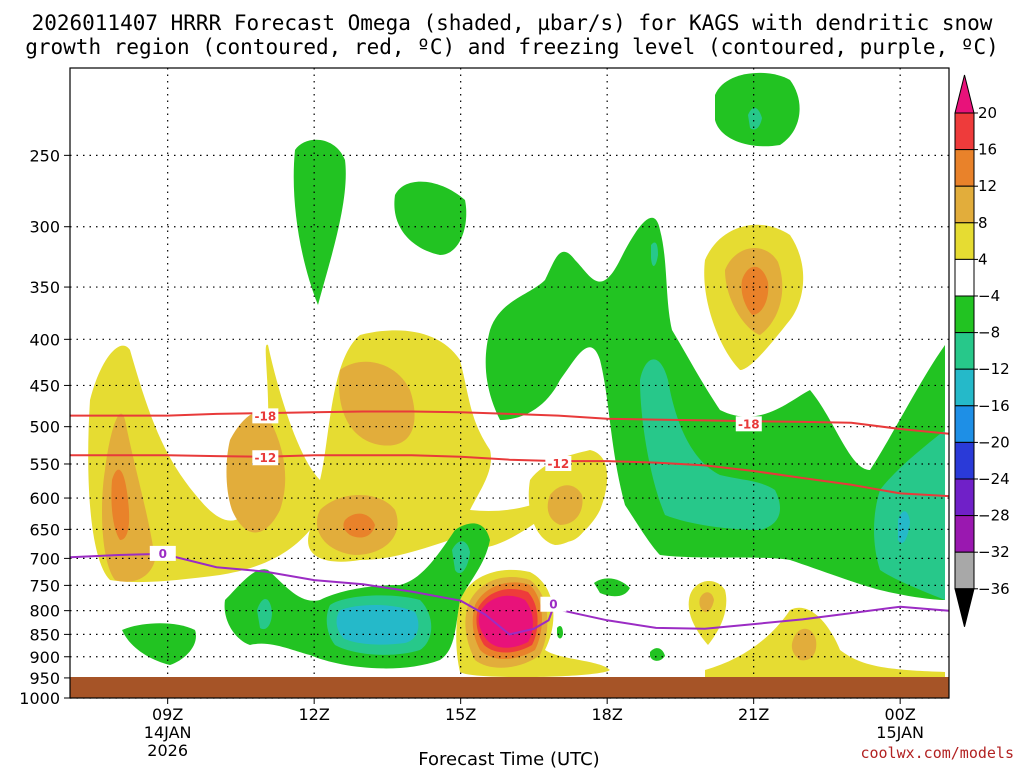  I want to click on shade-up-bottom-right, so click(825, 643).